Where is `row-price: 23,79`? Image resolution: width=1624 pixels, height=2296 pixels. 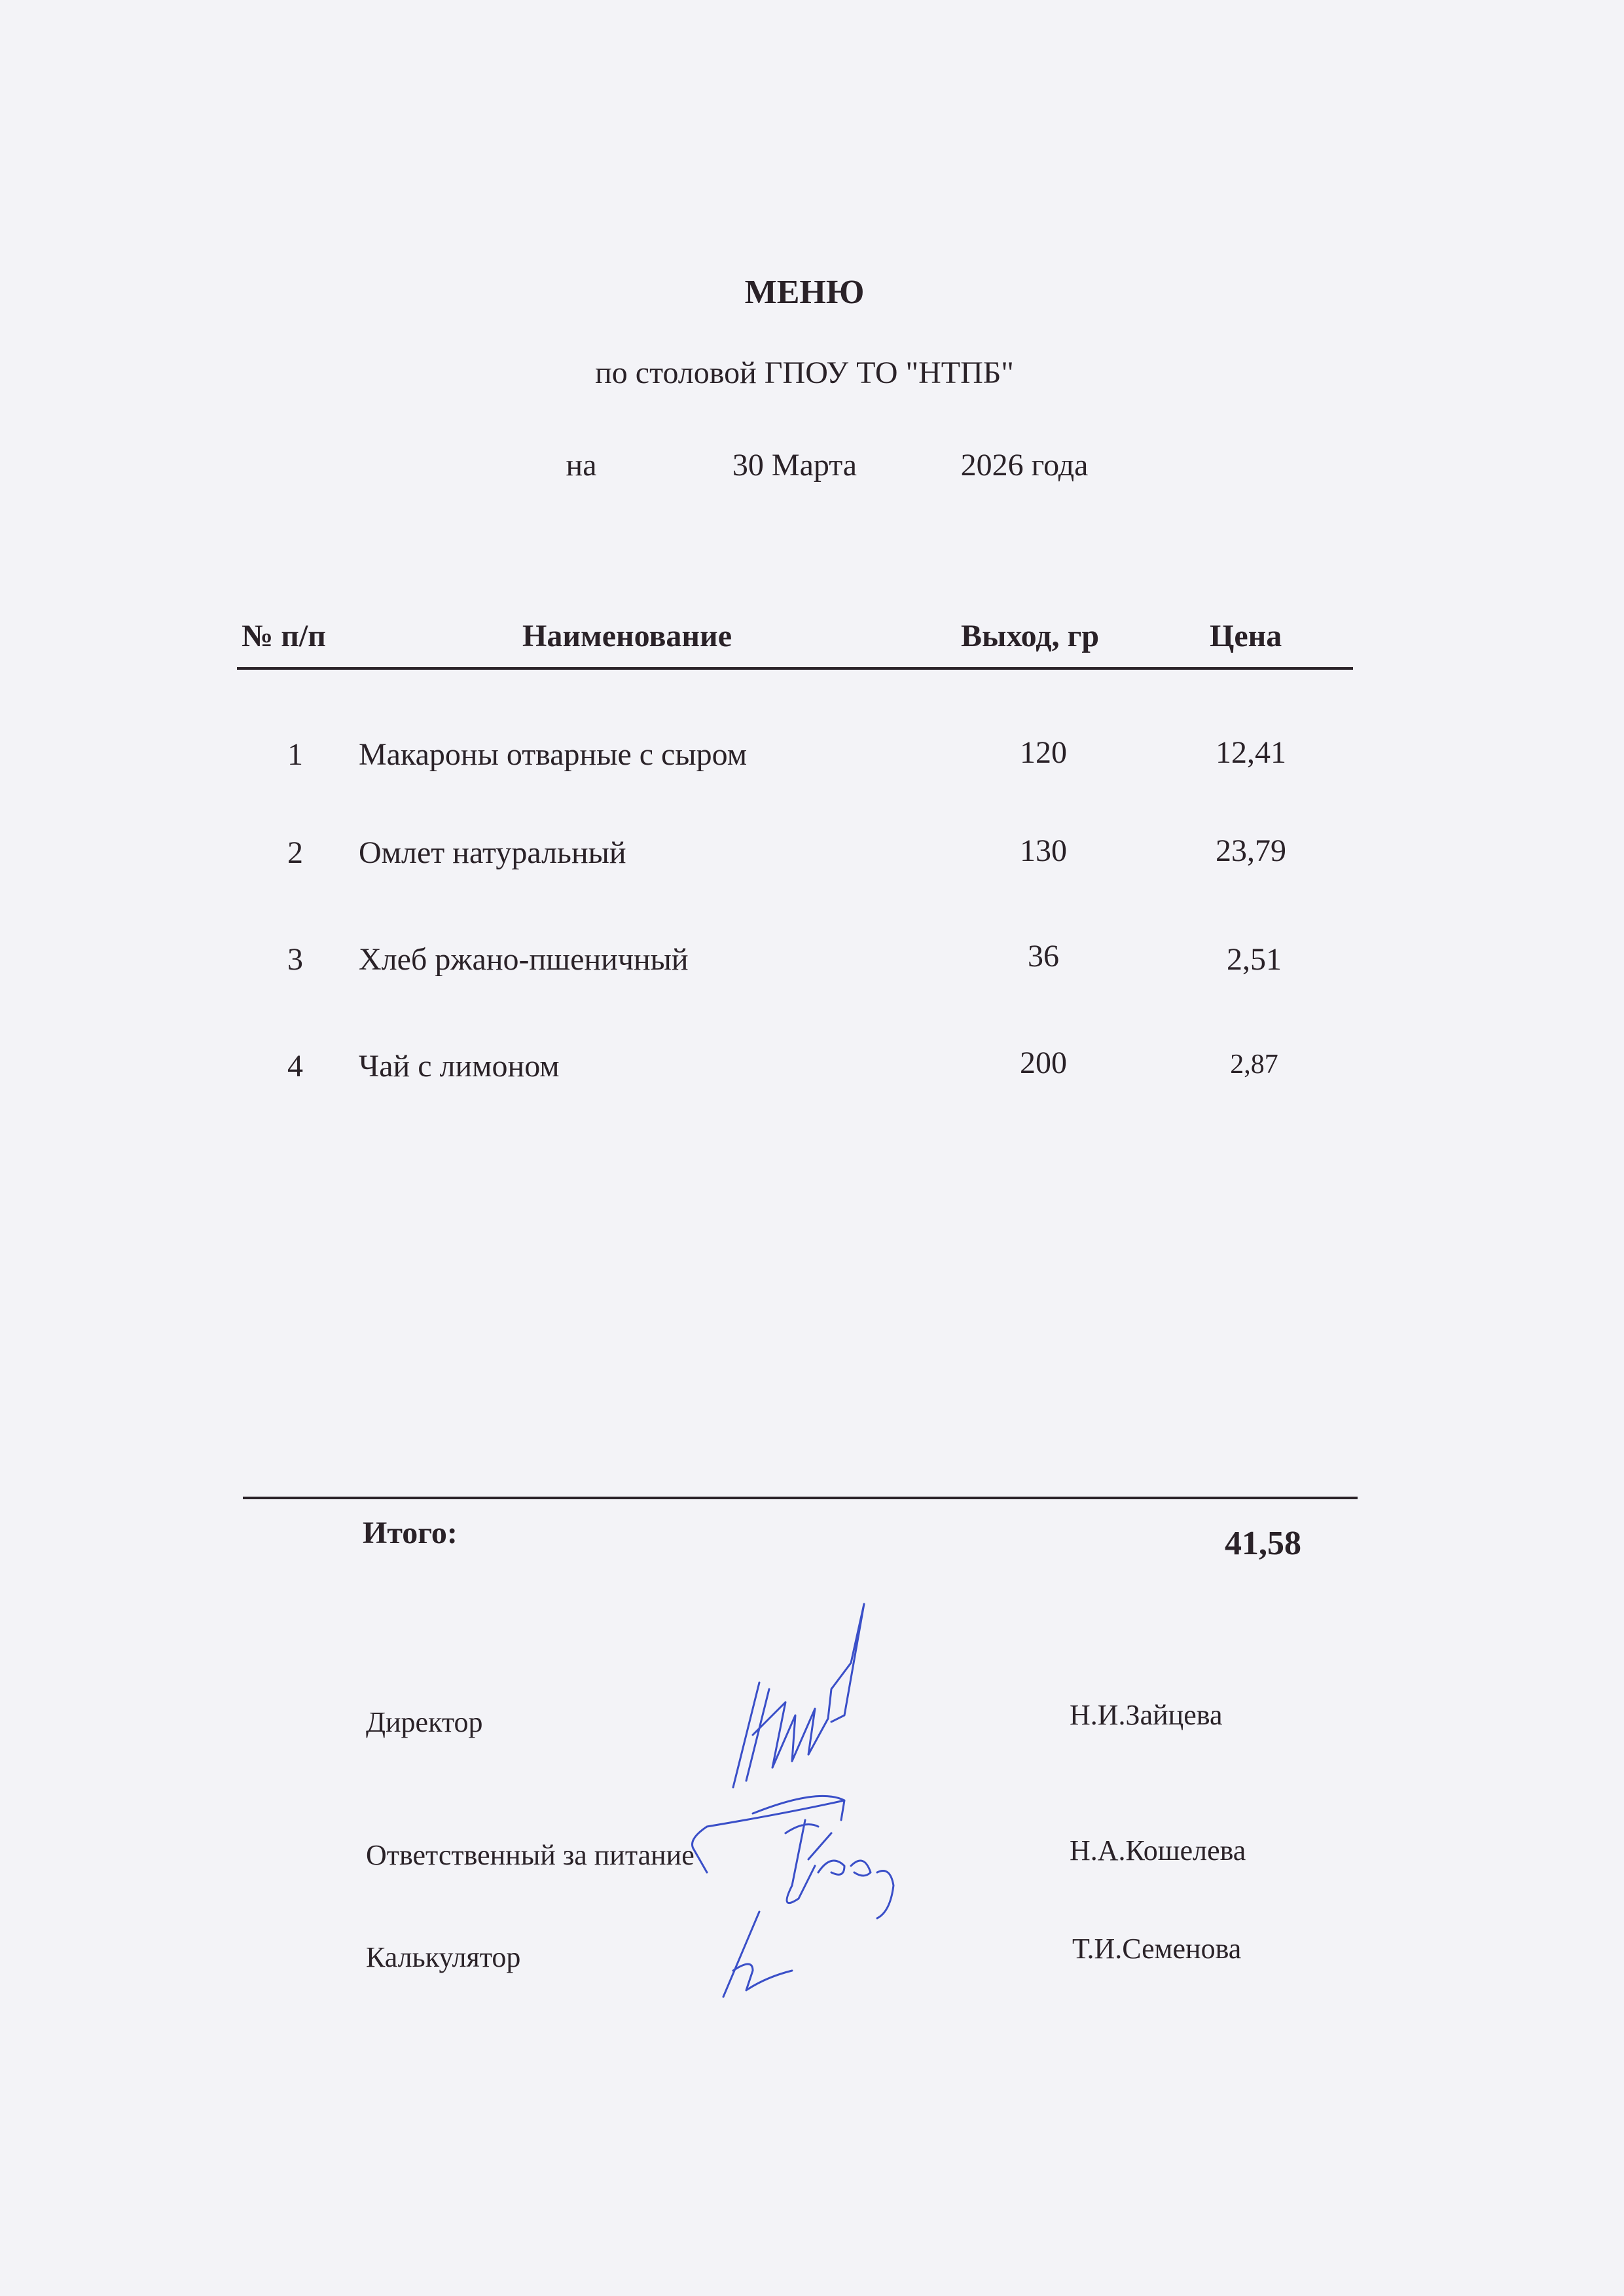 row-price: 23,79 is located at coordinates (1251, 850).